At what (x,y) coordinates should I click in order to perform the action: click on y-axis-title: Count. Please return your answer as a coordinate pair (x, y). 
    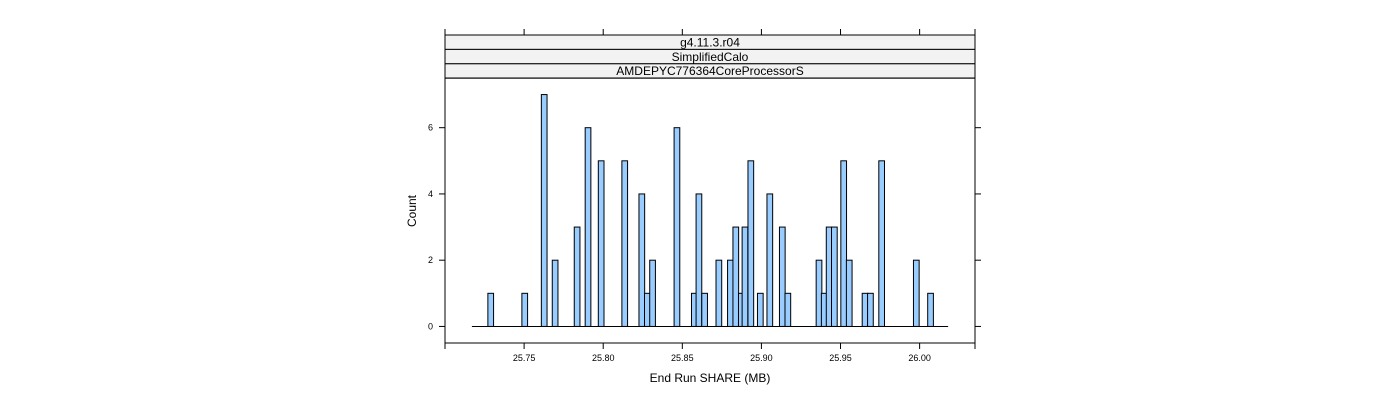
    Looking at the image, I should click on (412, 210).